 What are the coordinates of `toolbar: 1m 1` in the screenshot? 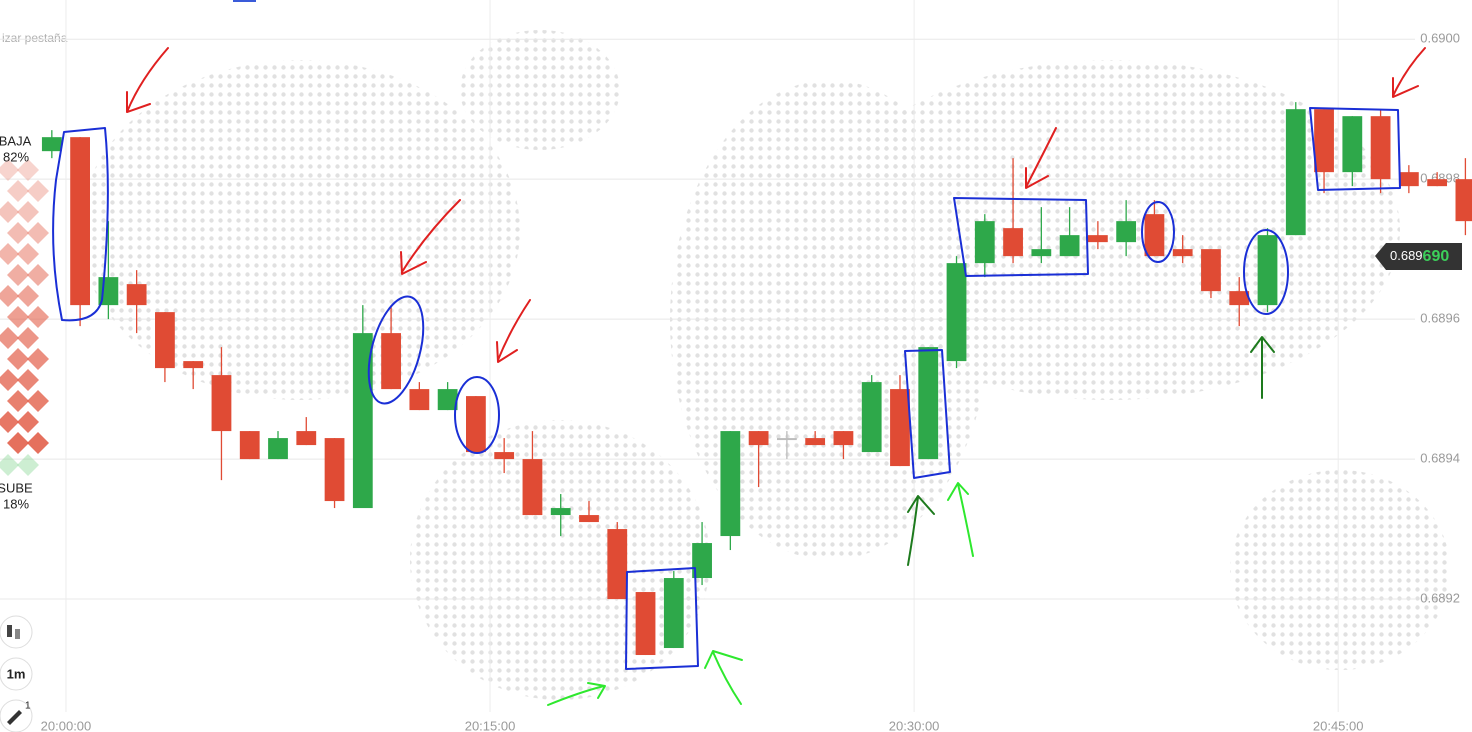 It's located at (16, 673).